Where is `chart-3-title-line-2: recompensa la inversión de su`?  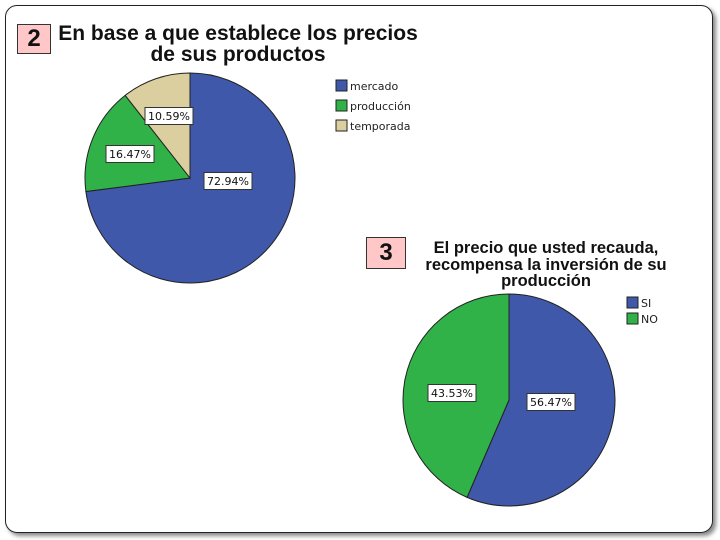 chart-3-title-line-2: recompensa la inversión de su is located at coordinates (546, 264).